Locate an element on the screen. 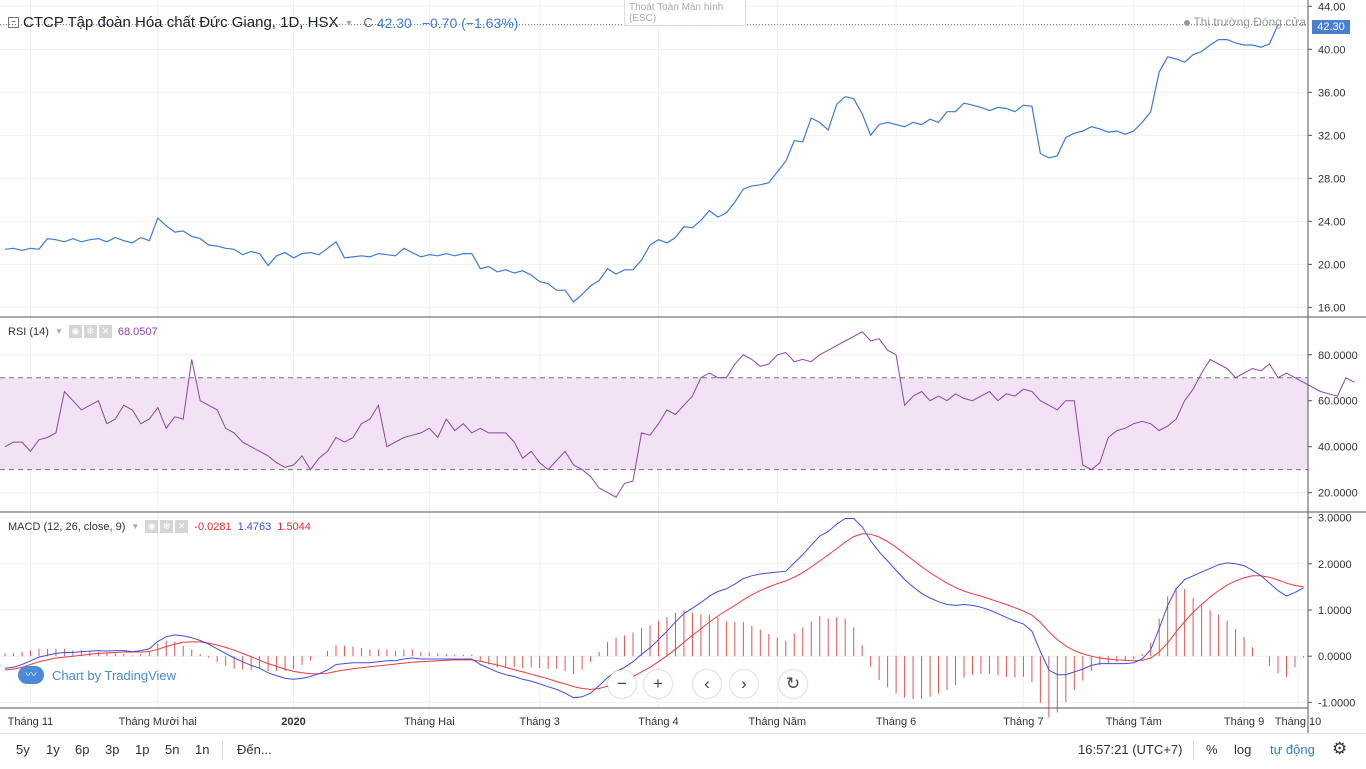 The width and height of the screenshot is (1366, 769). macd-value: 1.4763 is located at coordinates (254, 526).